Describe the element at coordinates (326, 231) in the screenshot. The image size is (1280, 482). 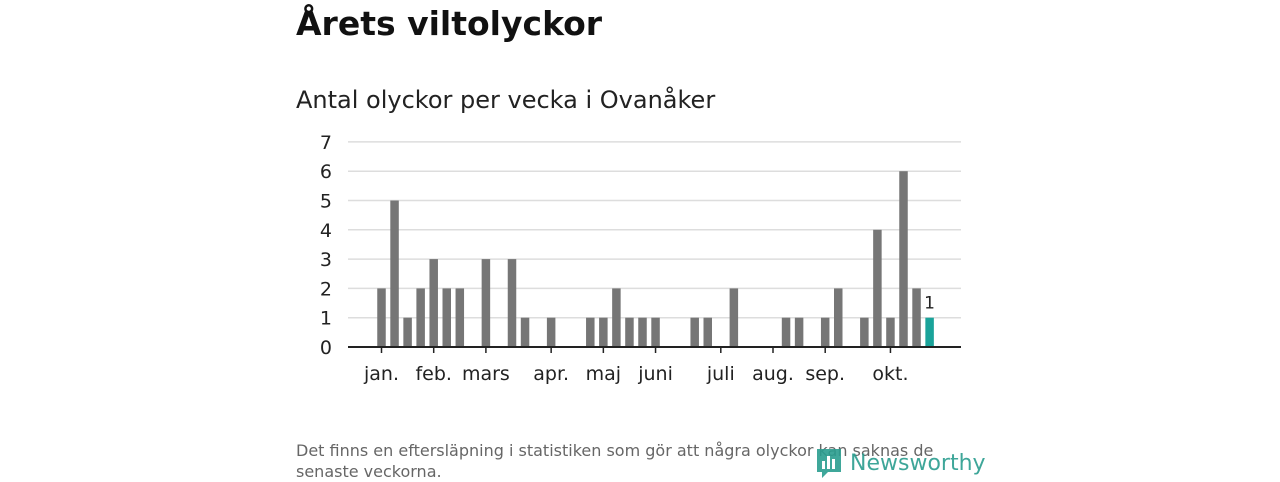
I see `y-tick-label: 4` at that location.